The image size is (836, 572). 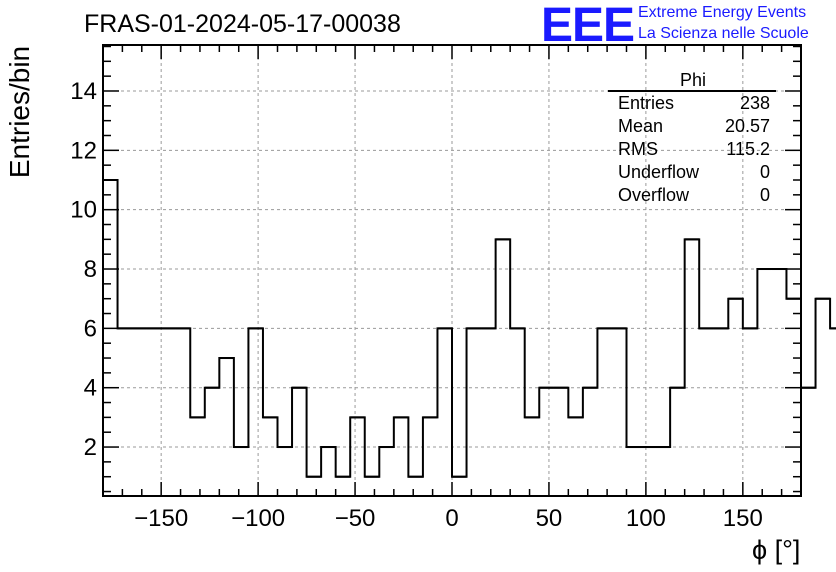 I want to click on stats-row-underflow: Underflow 0, so click(x=693, y=172).